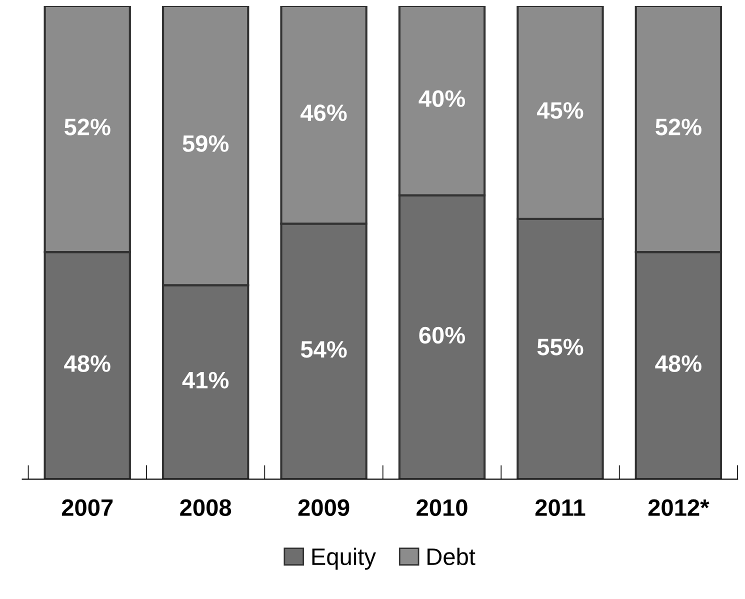 The width and height of the screenshot is (745, 599). What do you see at coordinates (442, 98) in the screenshot?
I see `data-label: 40%` at bounding box center [442, 98].